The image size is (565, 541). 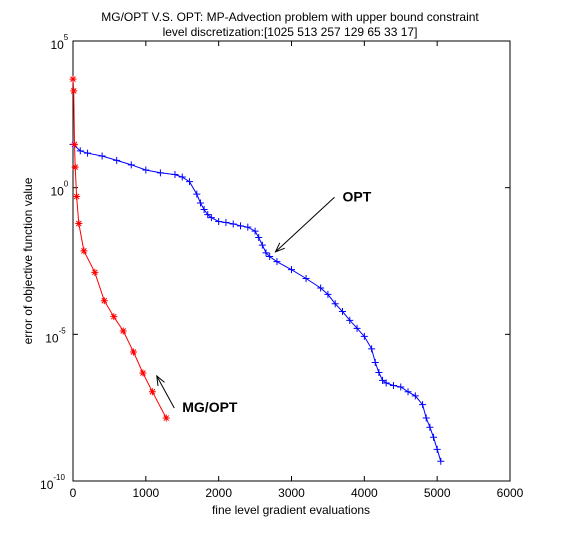 I want to click on y-tick-exponent: -5, so click(x=63, y=330).